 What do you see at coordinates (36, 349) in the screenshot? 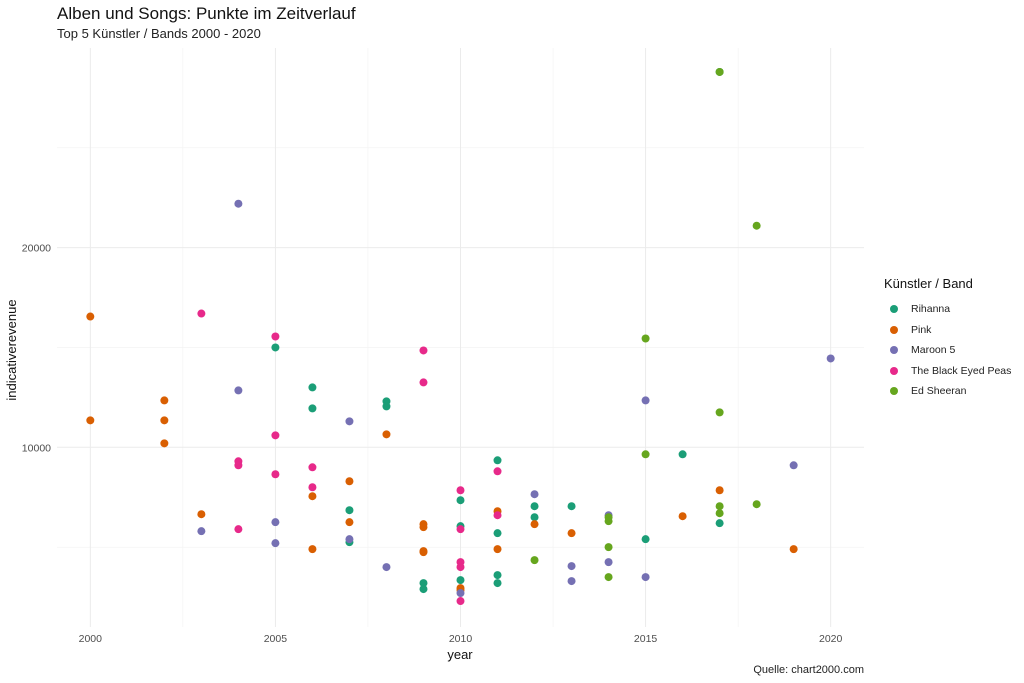
I see `y-tick-labels: 10000 20000` at bounding box center [36, 349].